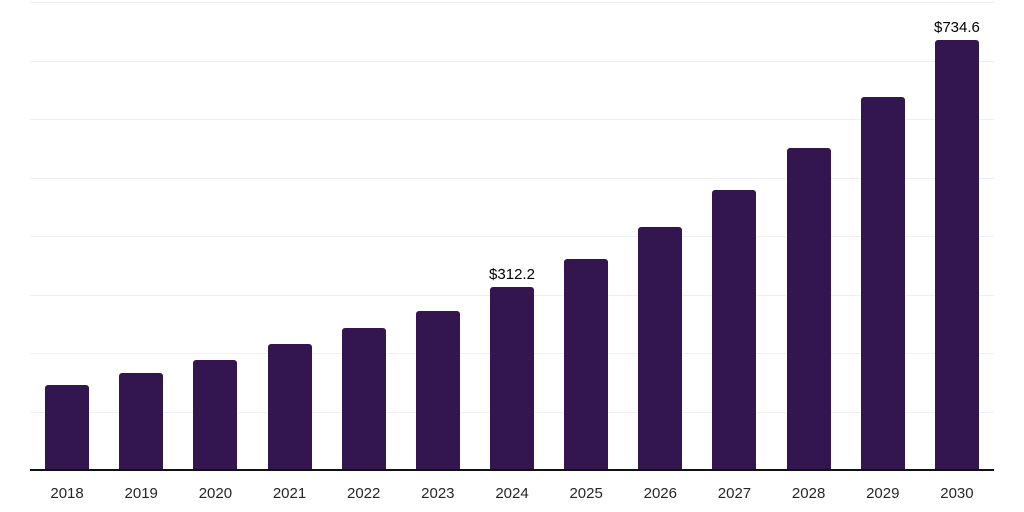 Image resolution: width=1024 pixels, height=512 pixels. I want to click on x-tick-label-2021: 2021, so click(289, 493).